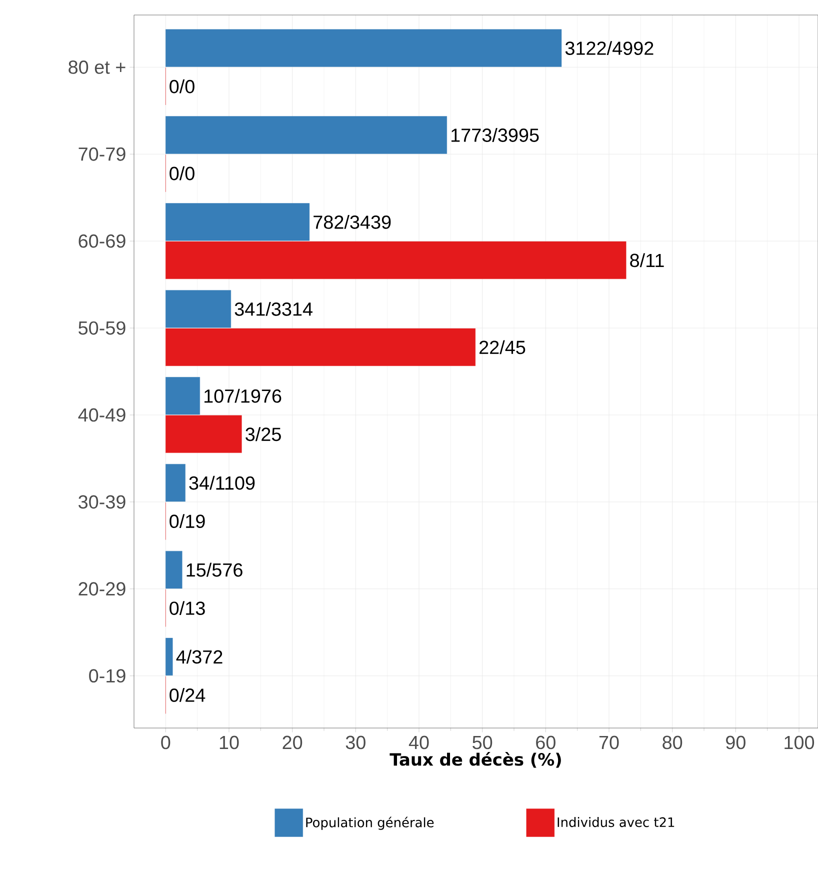 Image resolution: width=818 pixels, height=881 pixels. What do you see at coordinates (352, 221) in the screenshot?
I see `data-label: 782/3439` at bounding box center [352, 221].